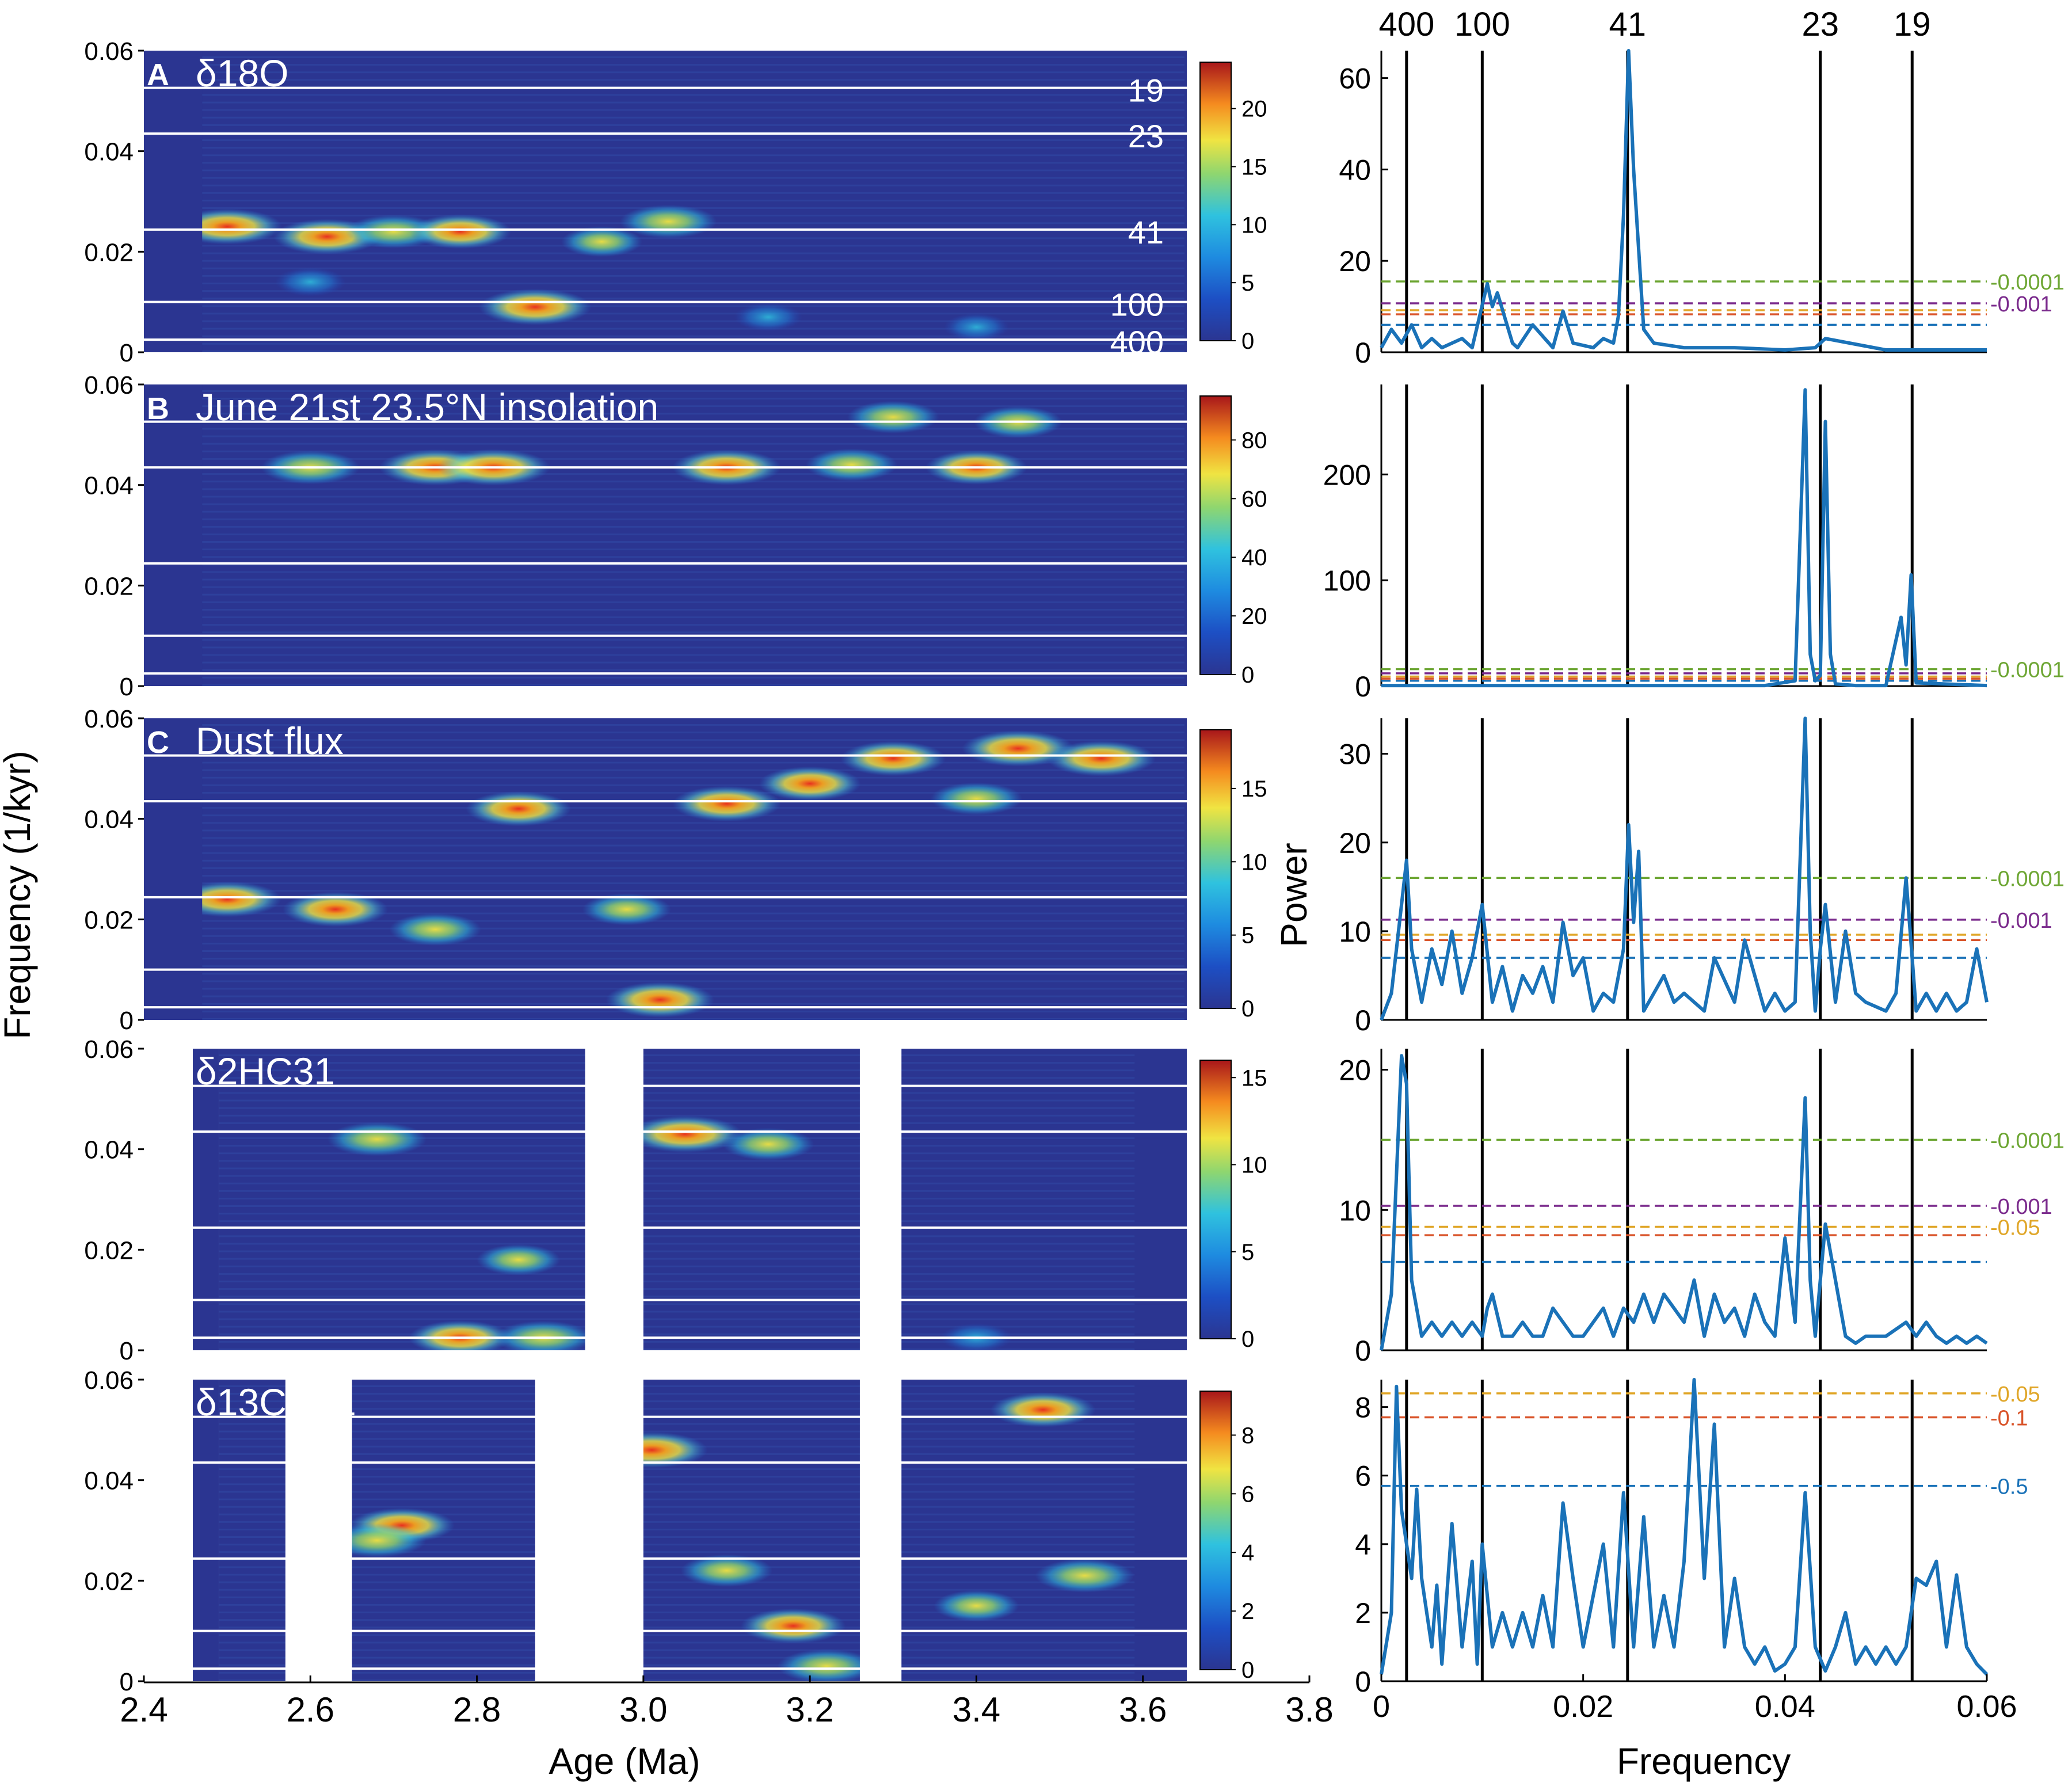  I want to click on panel-title: δ18O, so click(243, 73).